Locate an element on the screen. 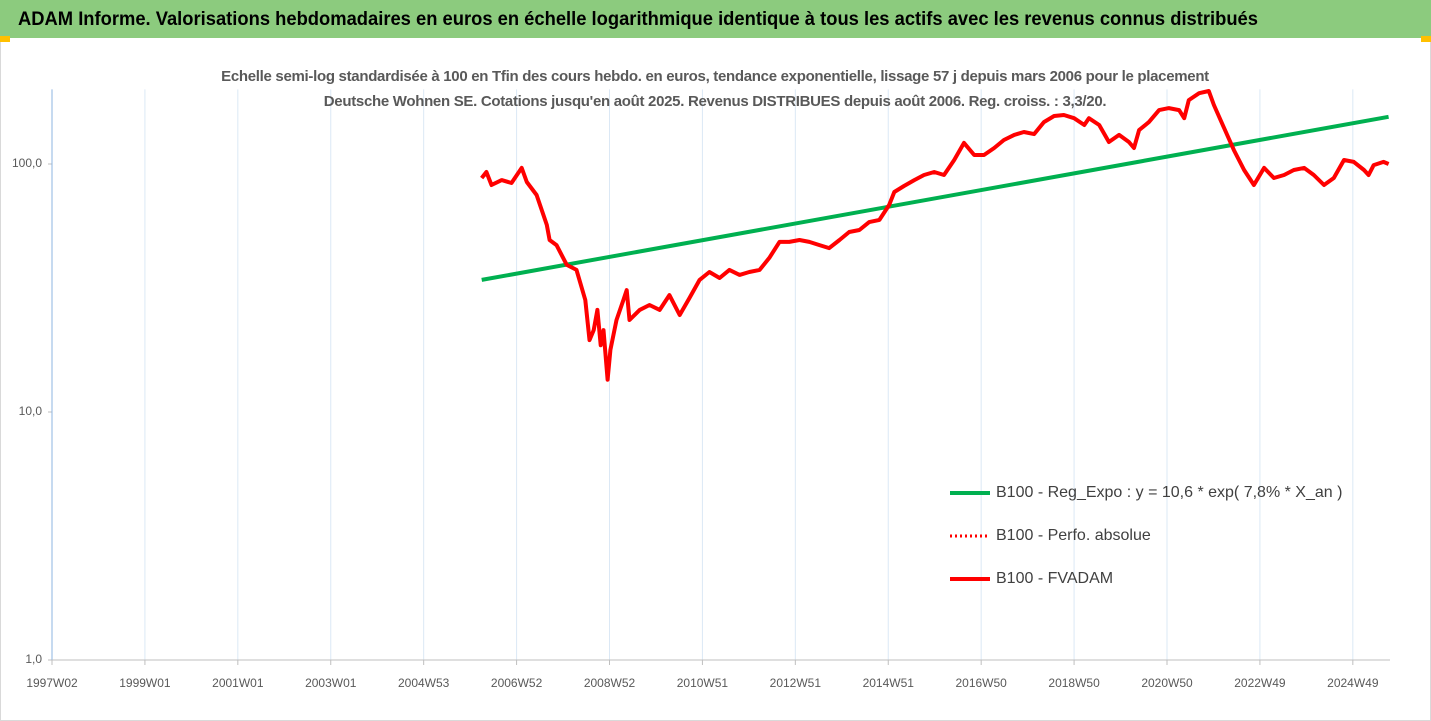 This screenshot has width=1431, height=721. legend-label: B100 - Perfo. absolue is located at coordinates (1073, 535).